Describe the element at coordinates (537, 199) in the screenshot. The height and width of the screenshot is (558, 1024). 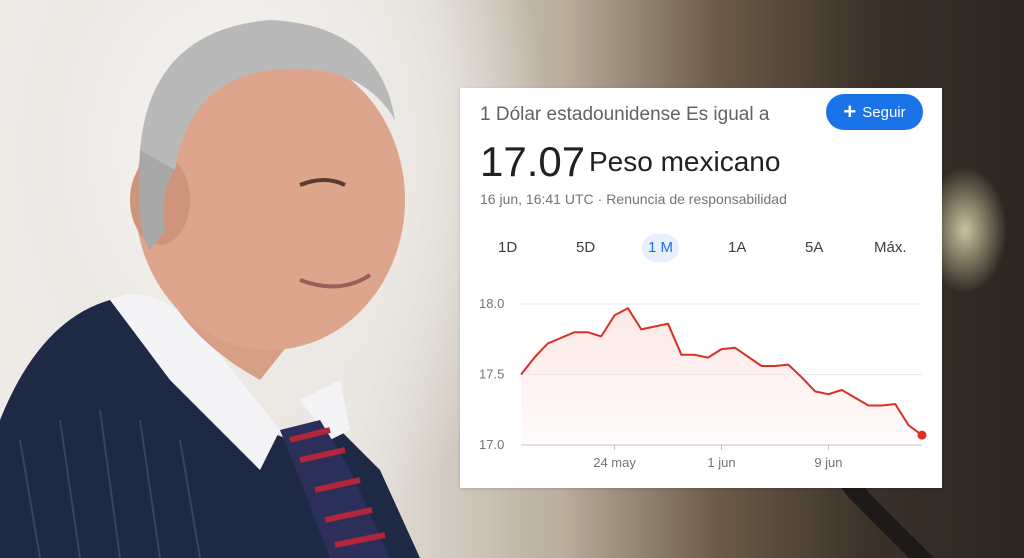
I see `timestamp: 16 jun, 16:41 UTC` at that location.